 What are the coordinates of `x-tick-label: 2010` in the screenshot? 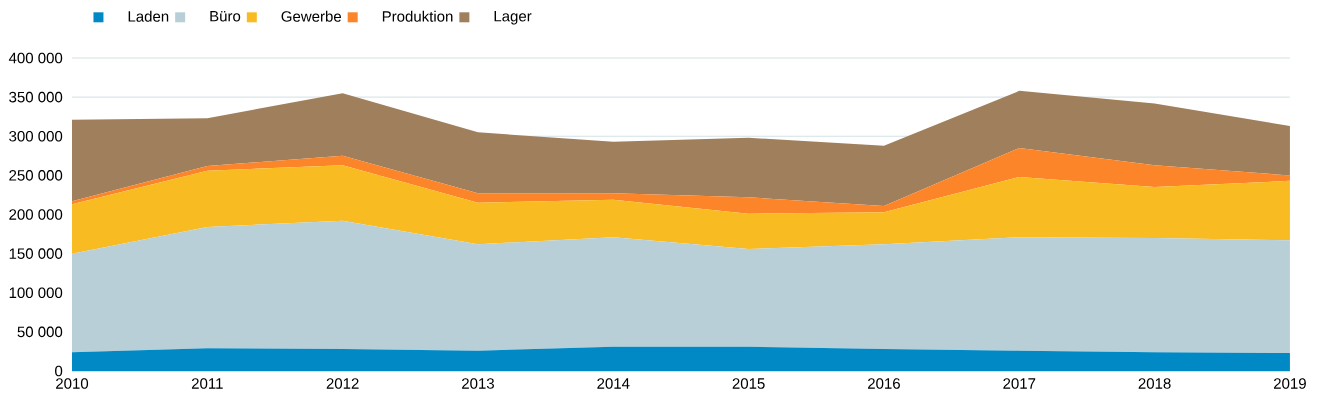 It's located at (72, 383).